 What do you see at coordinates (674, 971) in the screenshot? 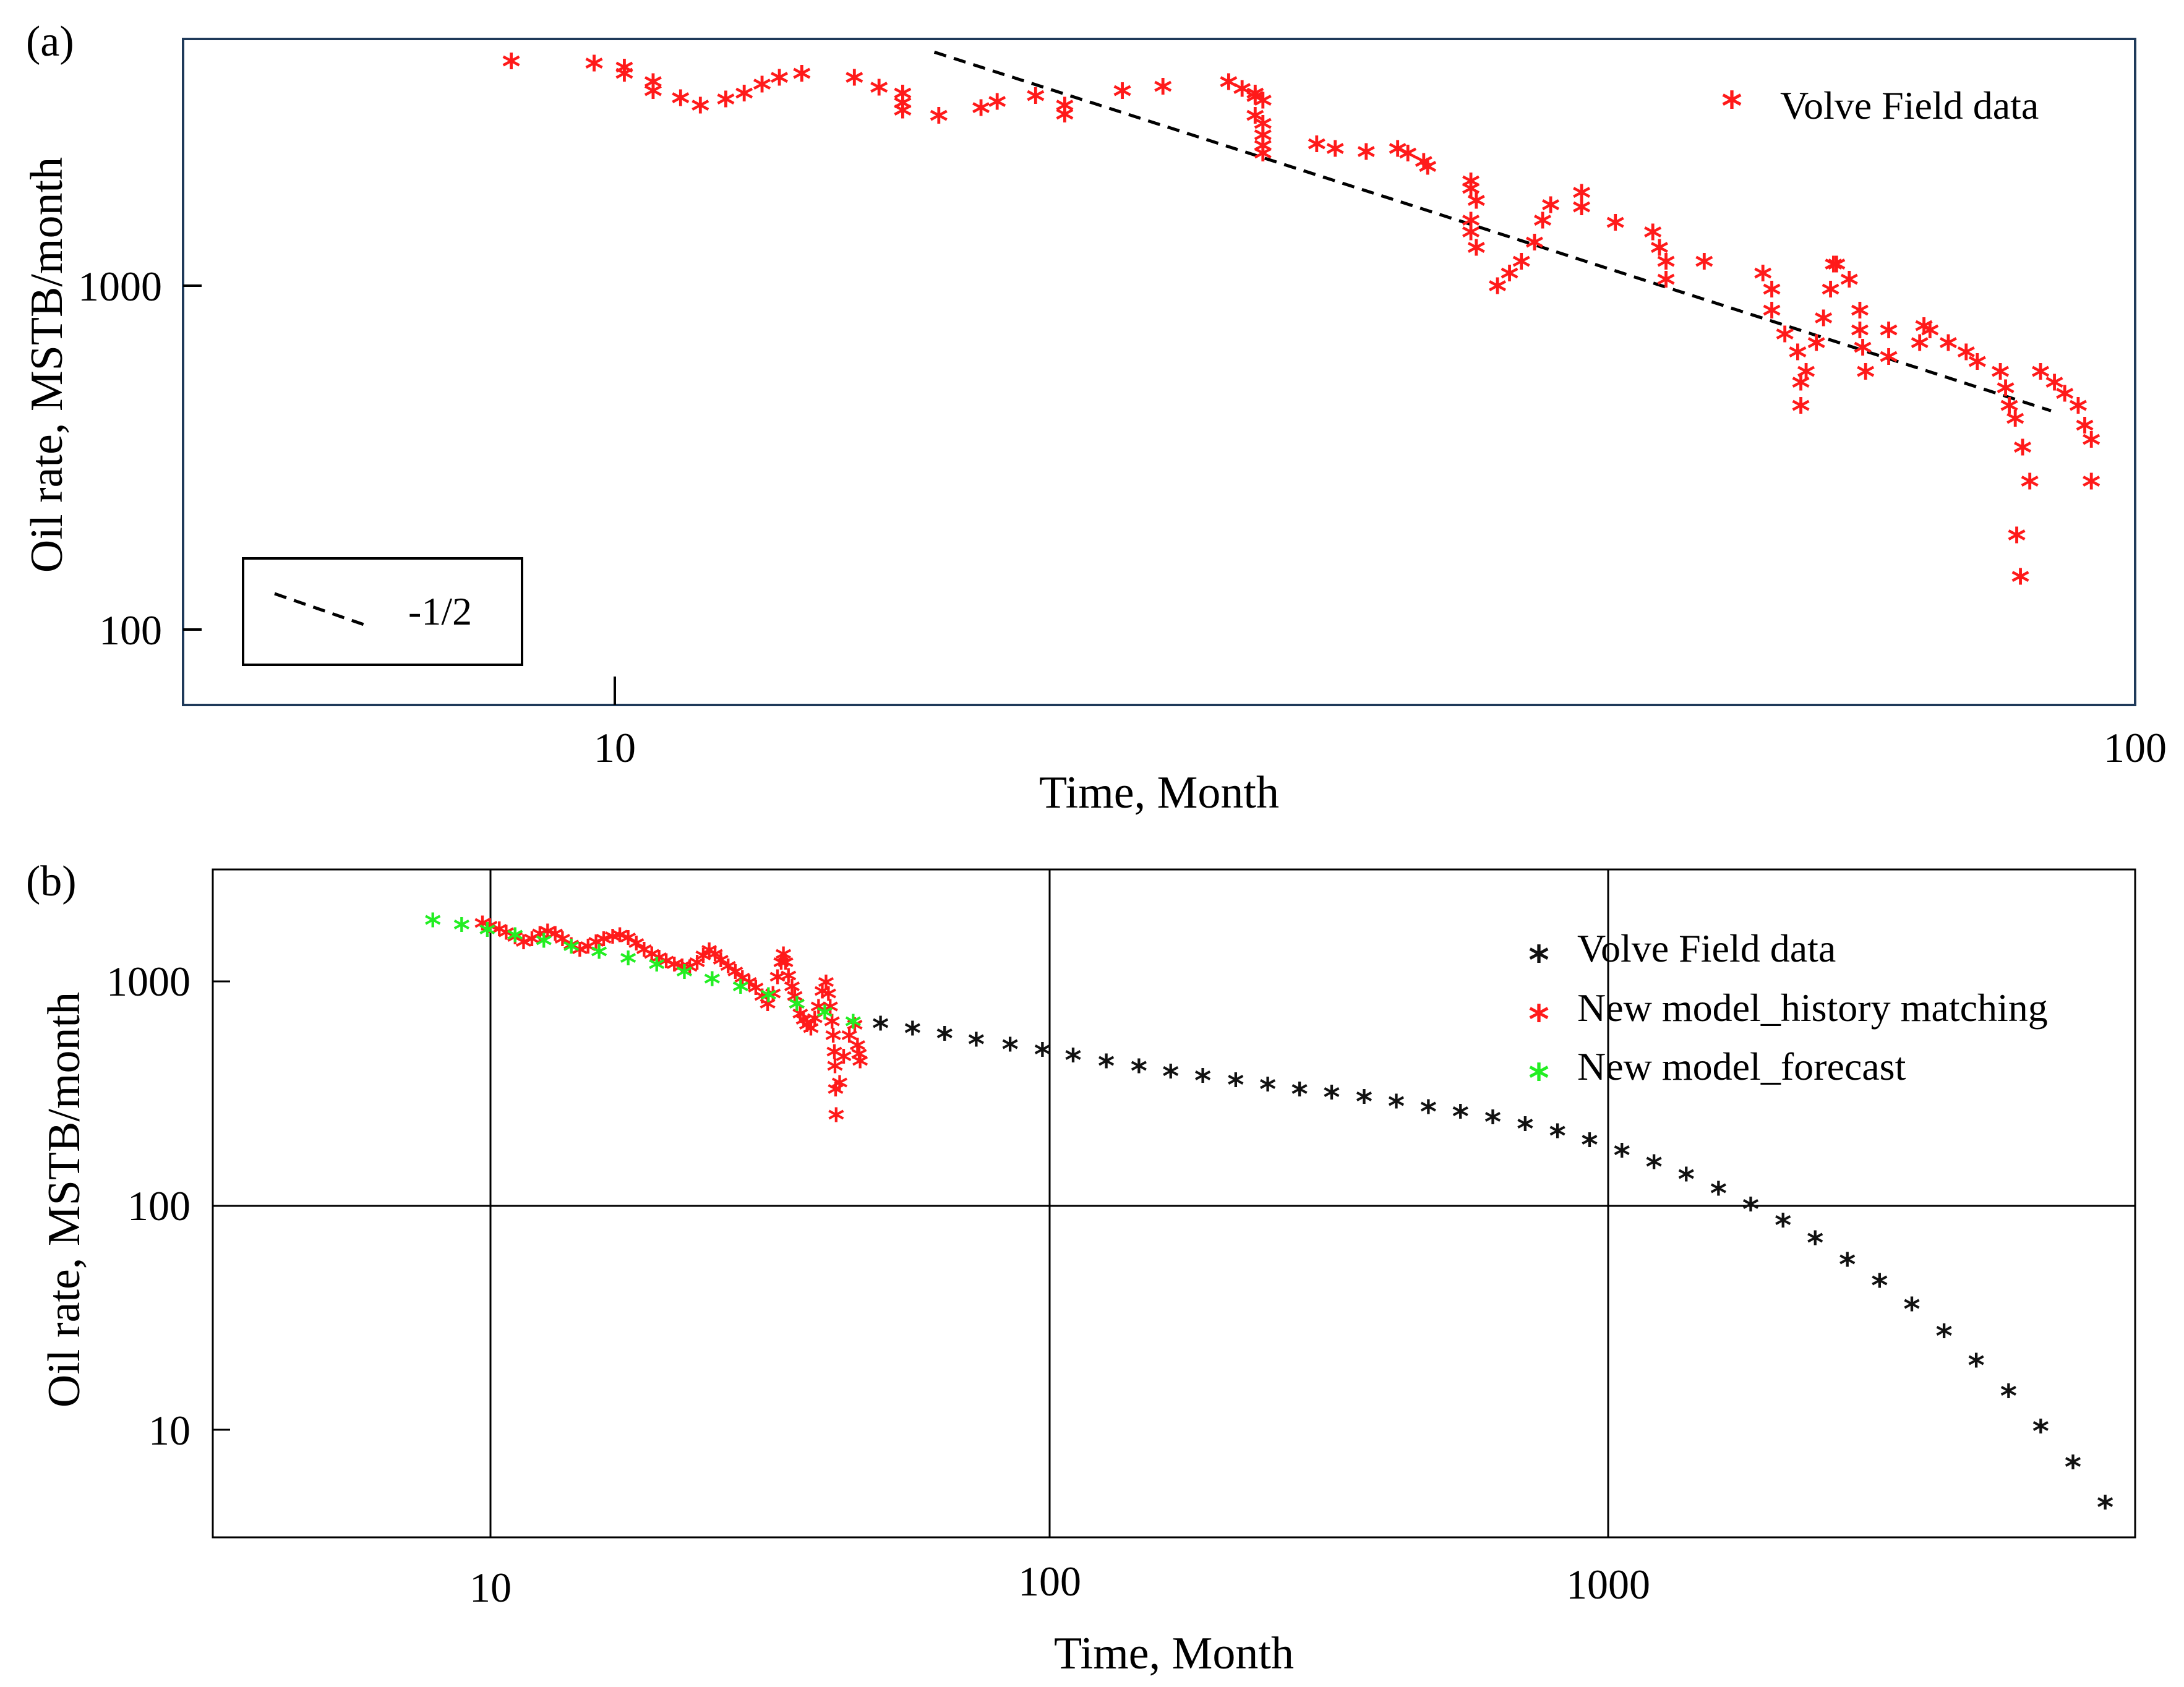
I see `panel-b-point-new-model-history-matching-24: *` at bounding box center [674, 971].